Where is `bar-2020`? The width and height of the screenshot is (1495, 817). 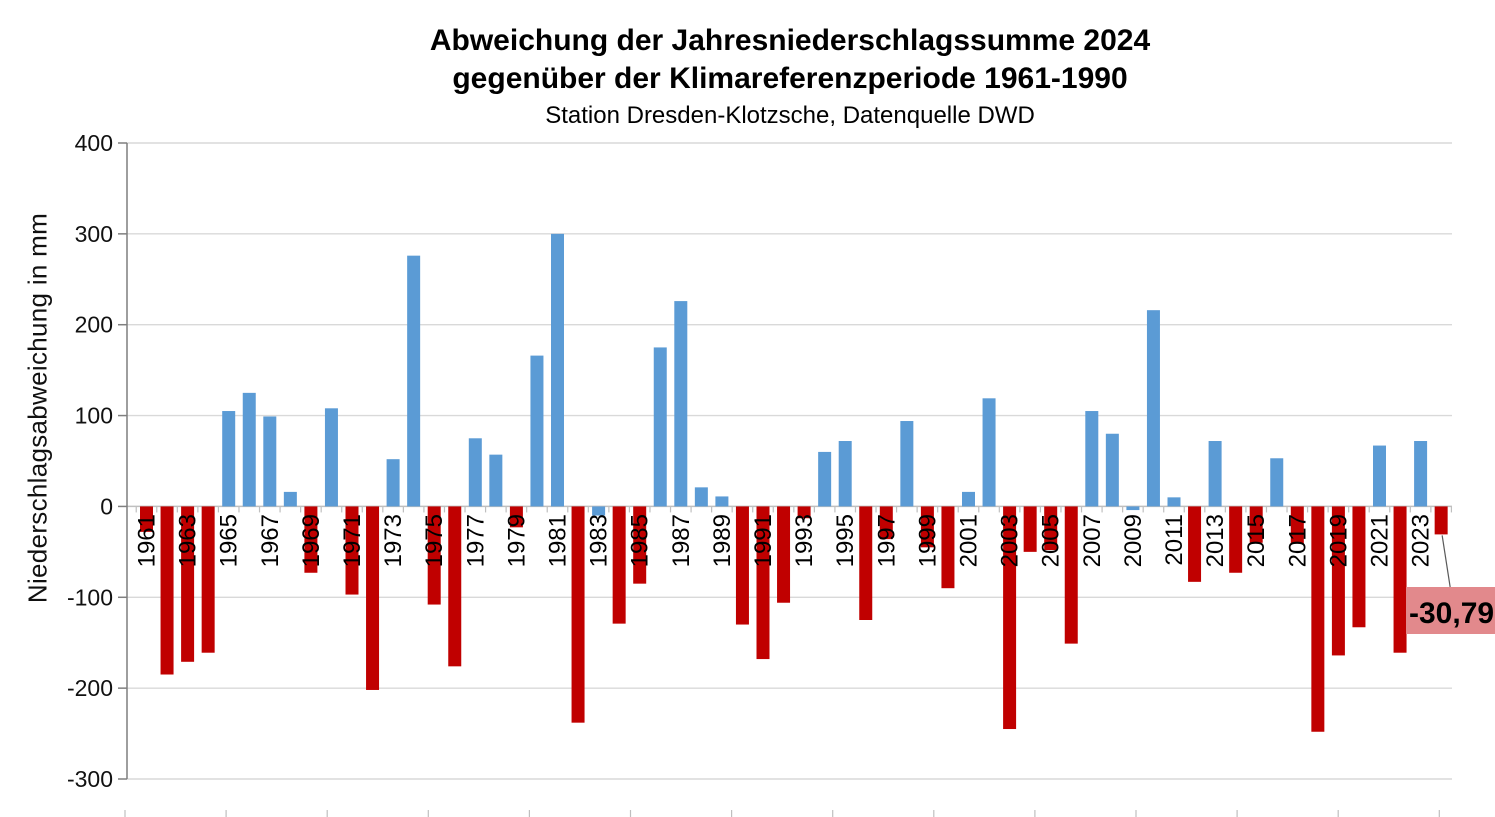
bar-2020 is located at coordinates (1359, 567).